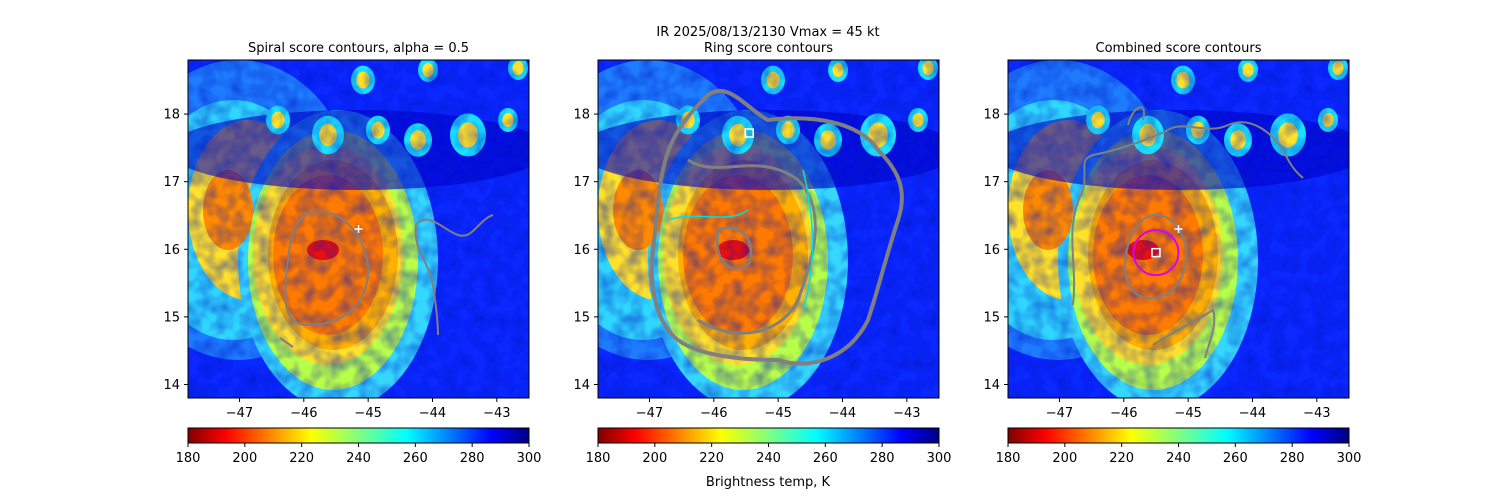 Image resolution: width=1500 pixels, height=500 pixels. I want to click on best-ring-circle, so click(1156, 253).